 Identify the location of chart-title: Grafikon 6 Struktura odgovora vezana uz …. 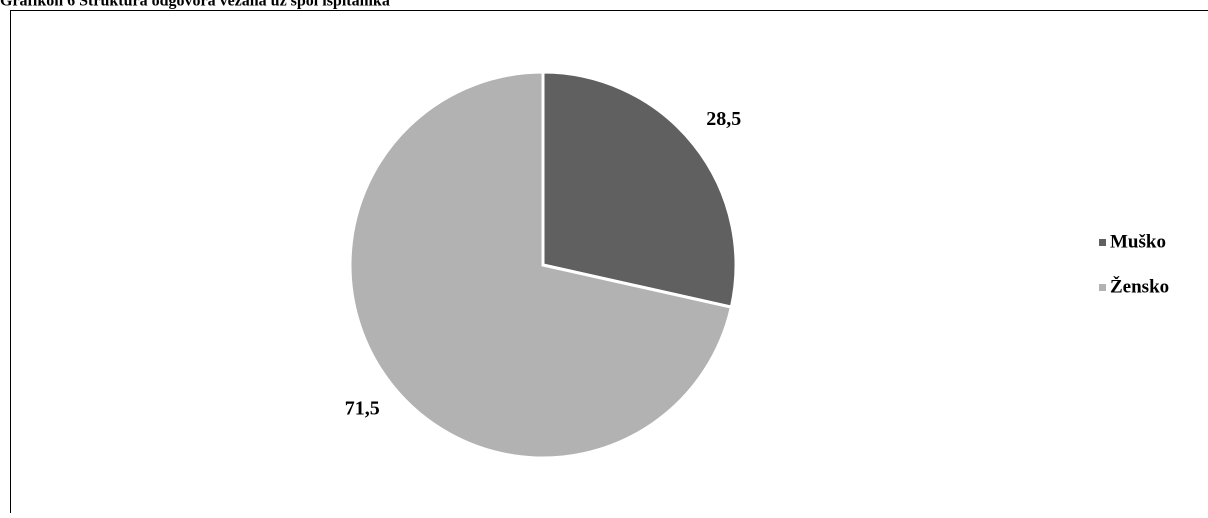
(195, 5).